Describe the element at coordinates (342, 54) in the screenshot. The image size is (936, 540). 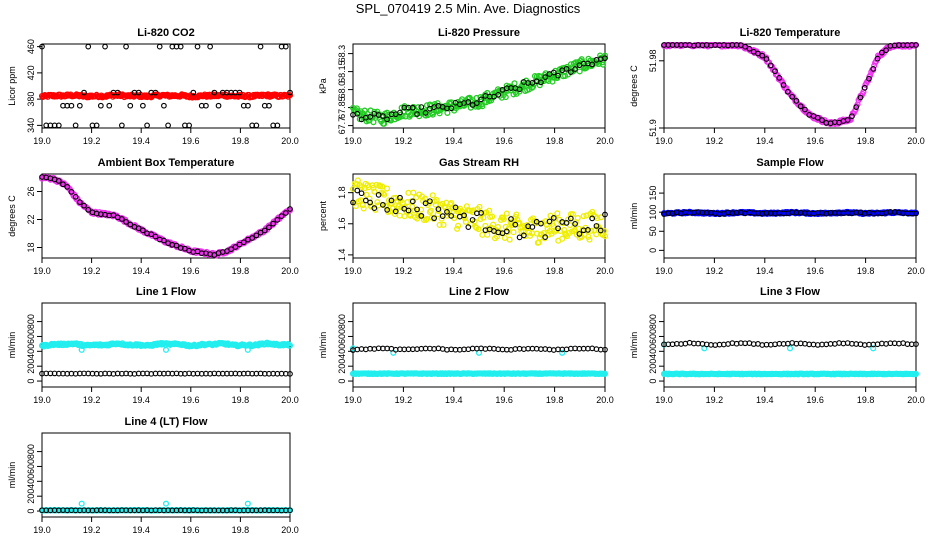
I see `y-tick-label: 68.3` at that location.